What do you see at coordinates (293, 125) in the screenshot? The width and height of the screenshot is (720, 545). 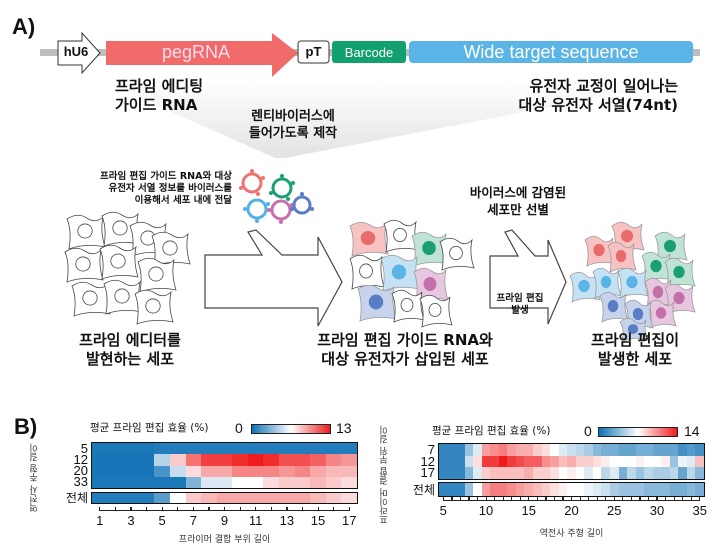 I see `lenti-caption: 렌티바이러스에 들어가도록 제작` at bounding box center [293, 125].